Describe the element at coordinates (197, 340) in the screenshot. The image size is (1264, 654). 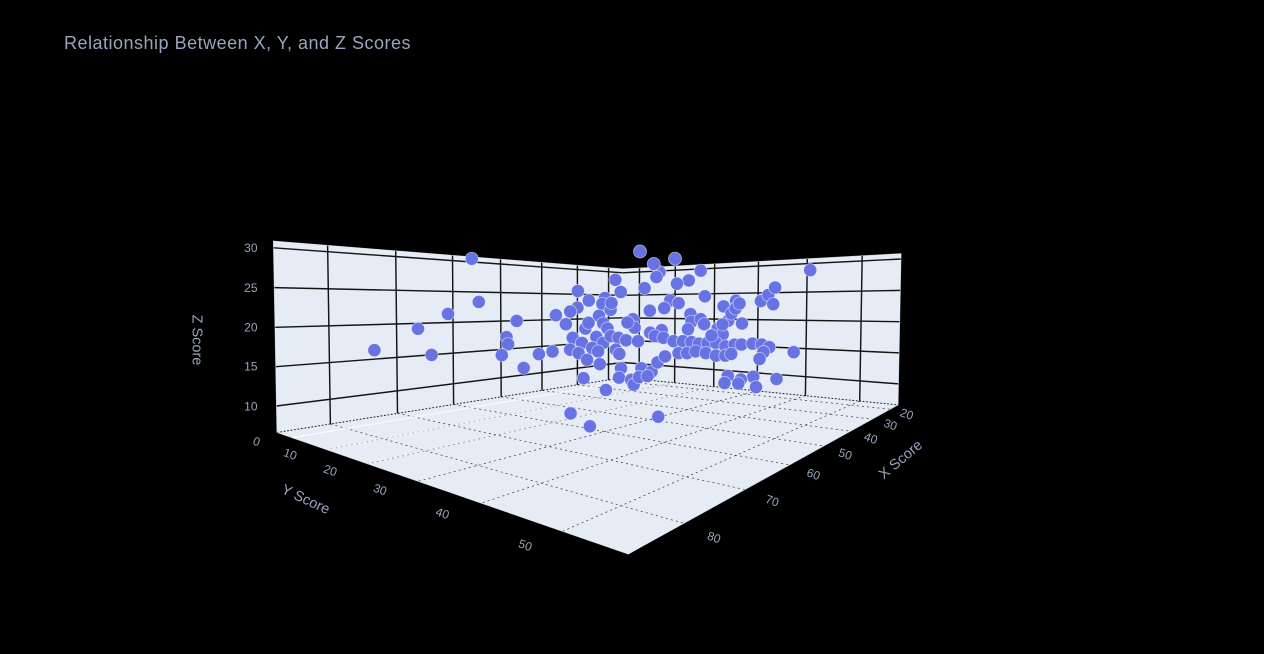
I see `svg-text: Z Score` at that location.